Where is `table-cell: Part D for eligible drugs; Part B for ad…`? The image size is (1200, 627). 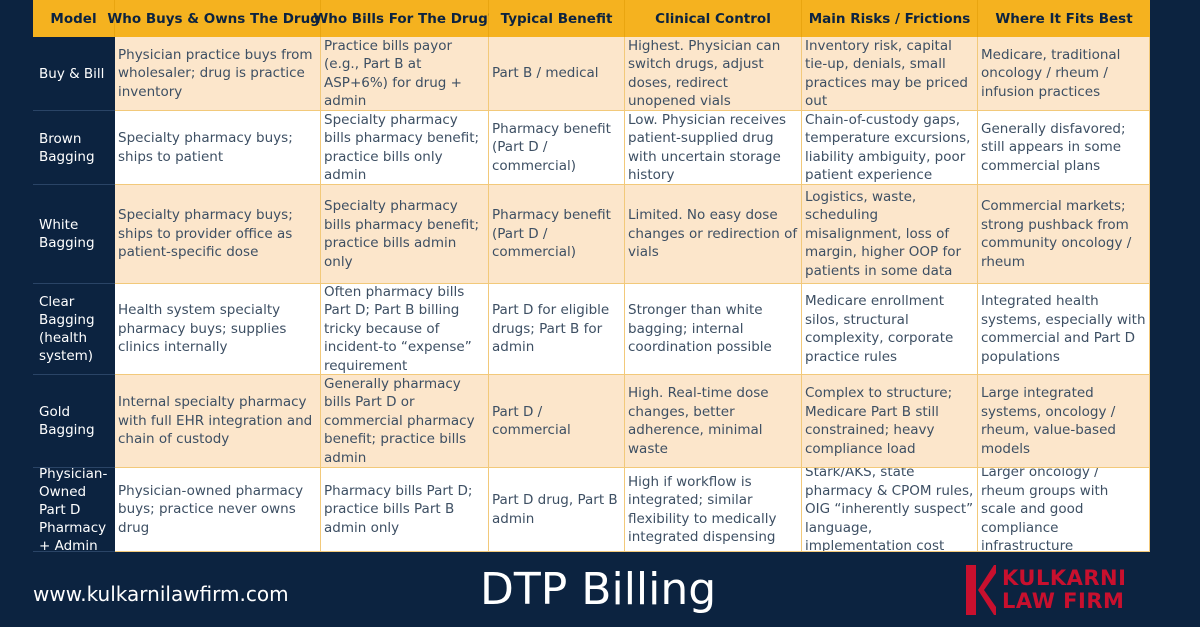 table-cell: Part D for eligible drugs; Part B for ad… is located at coordinates (557, 329).